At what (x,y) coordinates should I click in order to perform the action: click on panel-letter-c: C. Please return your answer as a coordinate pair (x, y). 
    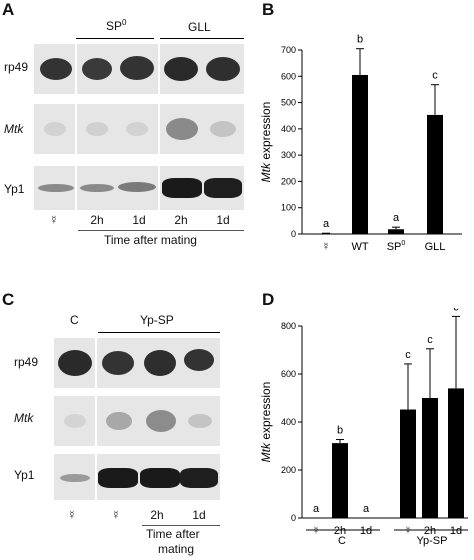
    Looking at the image, I should click on (8, 299).